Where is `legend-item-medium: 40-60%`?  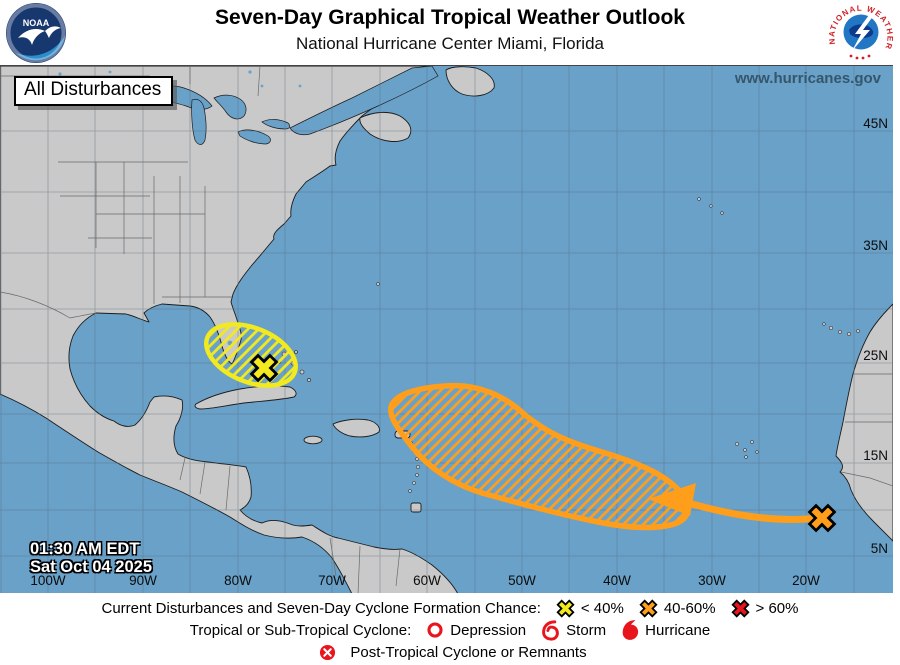
legend-item-medium: 40-60% is located at coordinates (677, 608).